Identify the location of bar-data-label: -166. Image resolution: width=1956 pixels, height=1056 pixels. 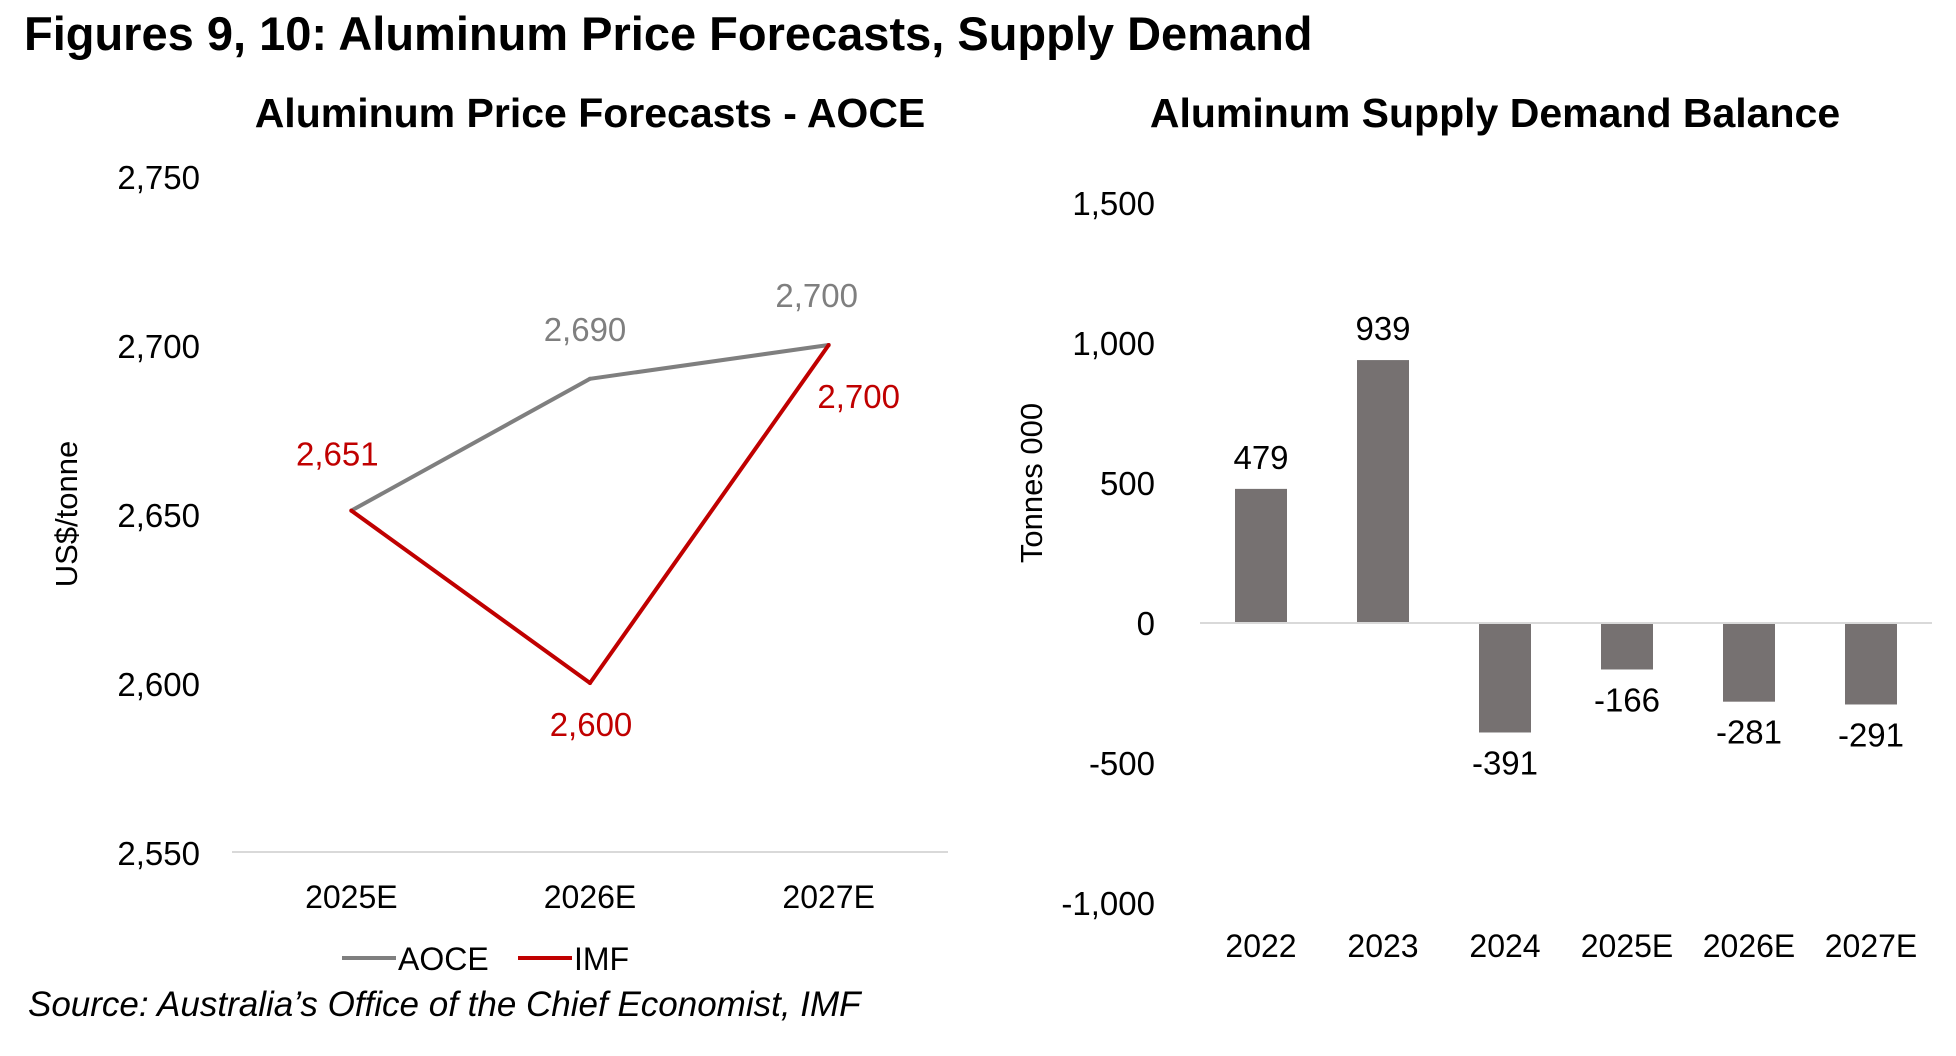
(1627, 699).